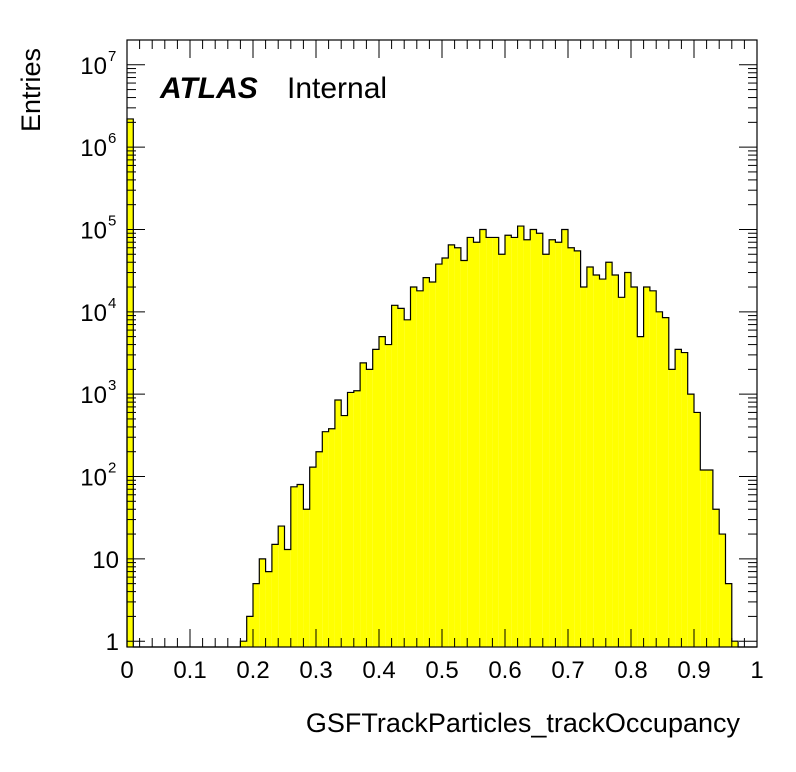 Image resolution: width=796 pixels, height=772 pixels. What do you see at coordinates (126, 670) in the screenshot?
I see `x-tick-label: 0` at bounding box center [126, 670].